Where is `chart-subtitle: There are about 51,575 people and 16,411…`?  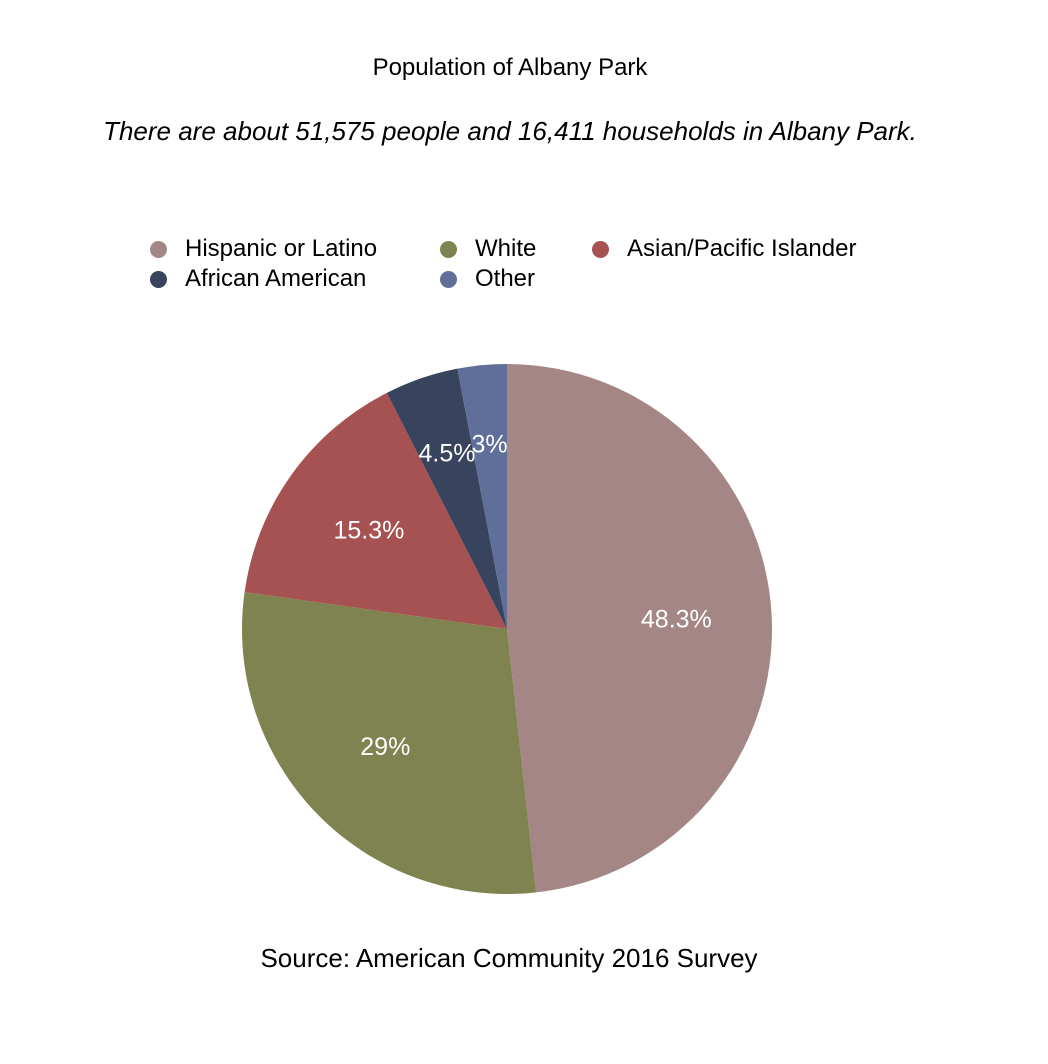
chart-subtitle: There are about 51,575 people and 16,411… is located at coordinates (510, 131).